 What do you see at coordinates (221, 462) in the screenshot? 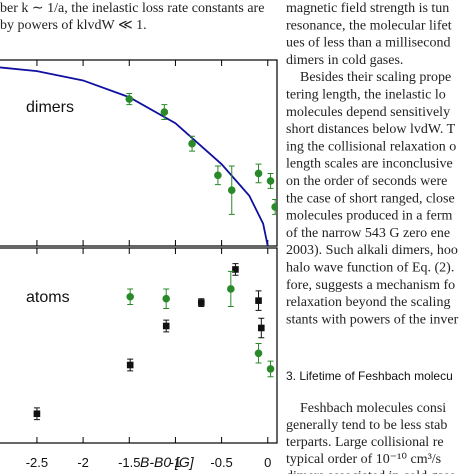
I see `x-tick-label: -0.5` at bounding box center [221, 462].